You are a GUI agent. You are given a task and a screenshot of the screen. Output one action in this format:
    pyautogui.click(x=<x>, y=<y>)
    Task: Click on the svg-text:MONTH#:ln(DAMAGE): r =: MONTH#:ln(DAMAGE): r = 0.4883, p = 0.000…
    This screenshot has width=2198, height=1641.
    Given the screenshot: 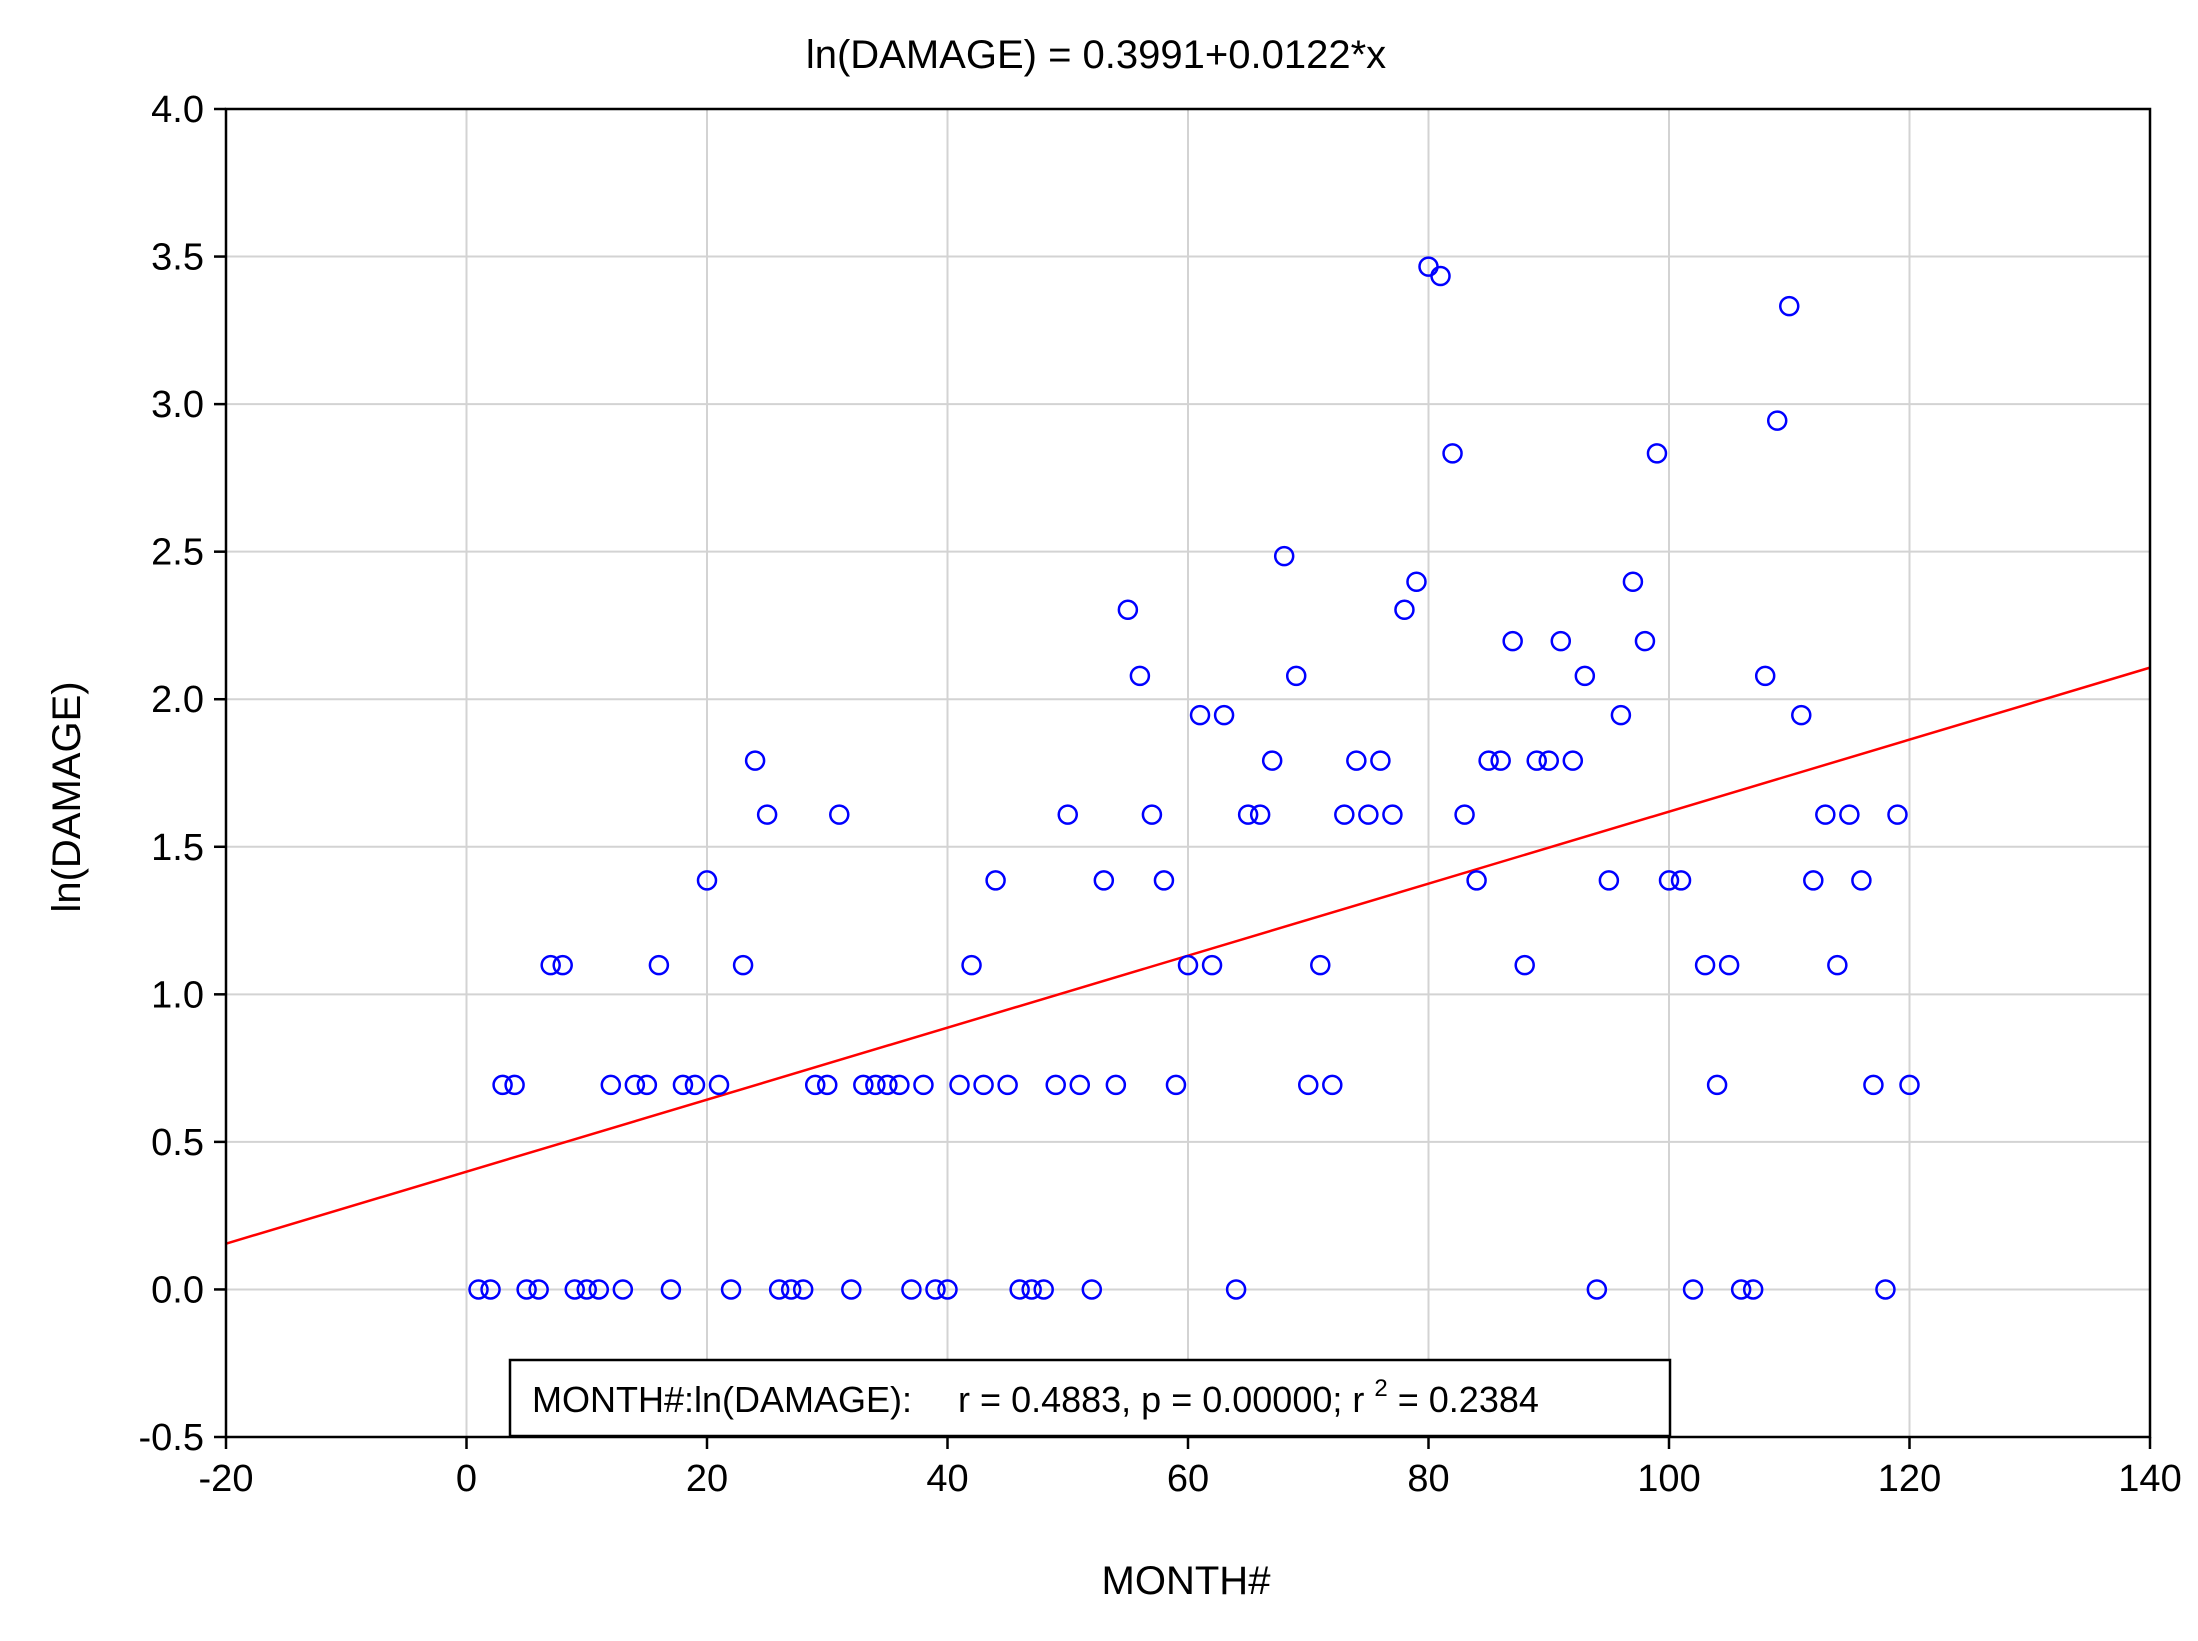 What is the action you would take?
    pyautogui.click(x=1035, y=1391)
    